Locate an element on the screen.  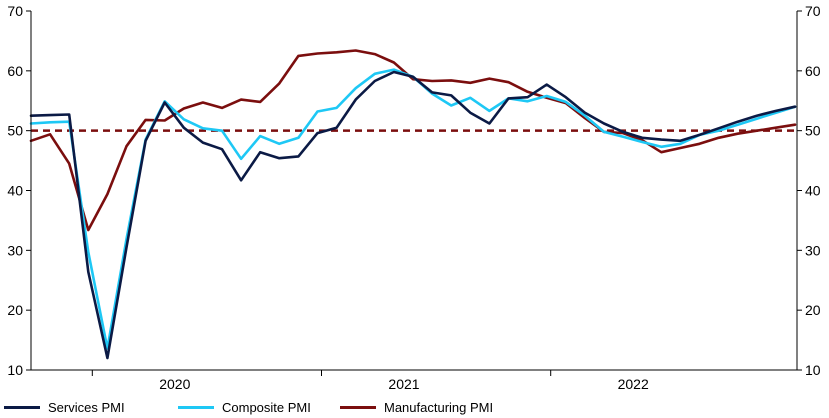
legend-swatch-composite is located at coordinates (196, 407).